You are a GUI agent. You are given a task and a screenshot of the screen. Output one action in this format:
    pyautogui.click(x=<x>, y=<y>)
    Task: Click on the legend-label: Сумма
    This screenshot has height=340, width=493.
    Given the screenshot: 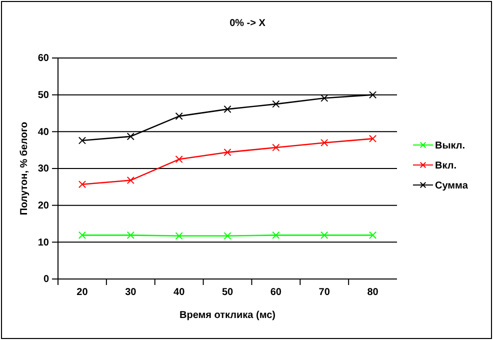 What is the action you would take?
    pyautogui.click(x=451, y=186)
    